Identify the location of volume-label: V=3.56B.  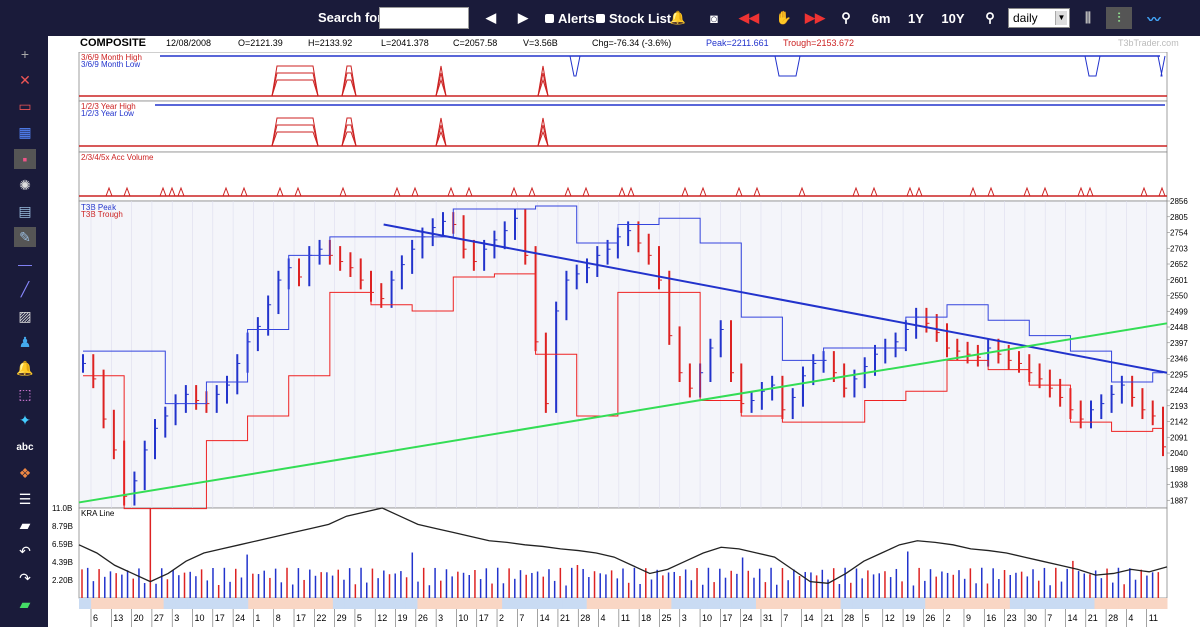
(540, 43).